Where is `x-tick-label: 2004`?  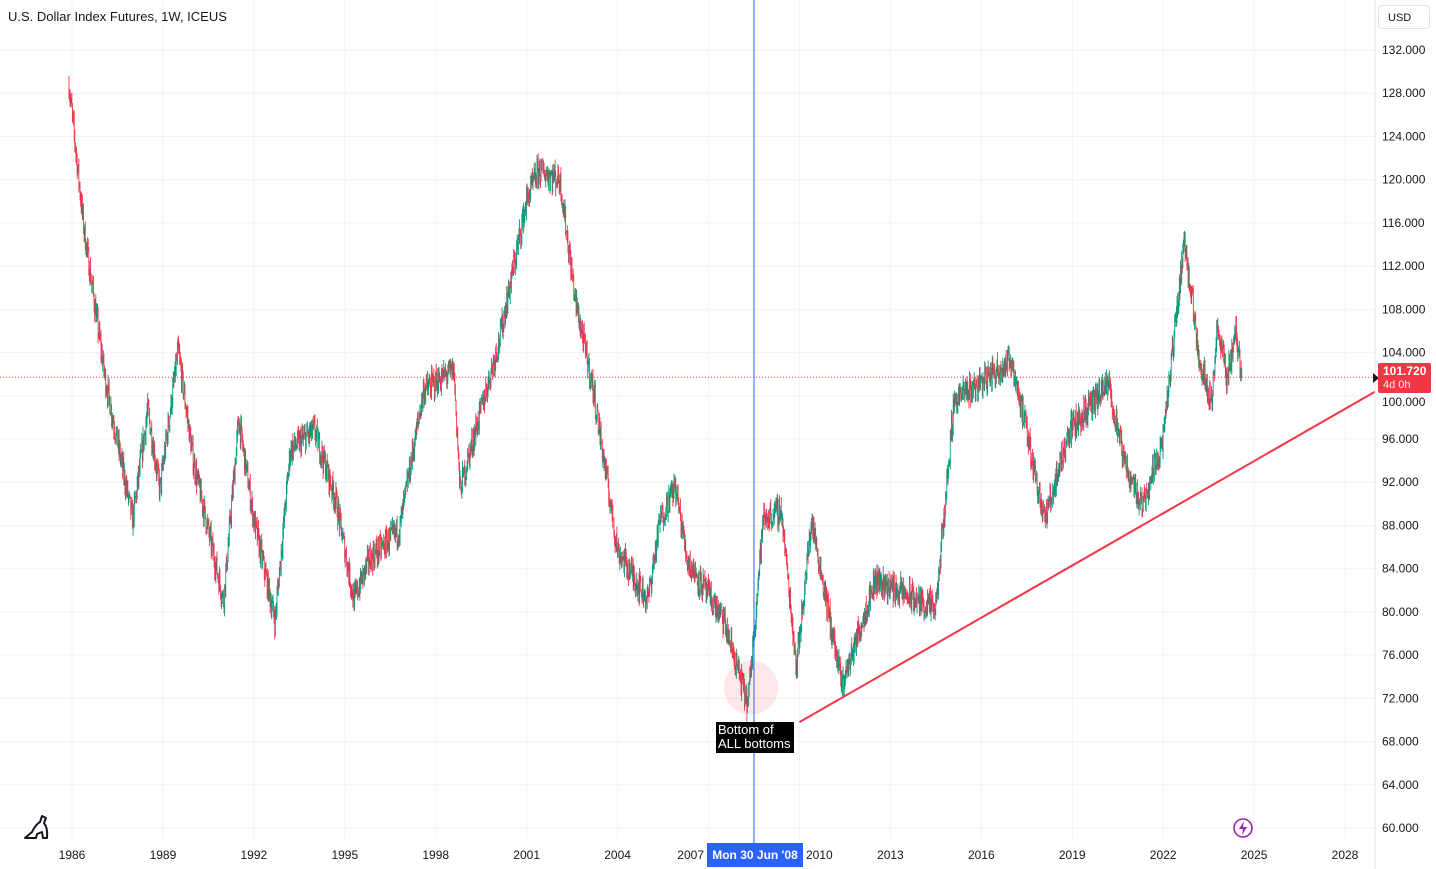 x-tick-label: 2004 is located at coordinates (617, 855).